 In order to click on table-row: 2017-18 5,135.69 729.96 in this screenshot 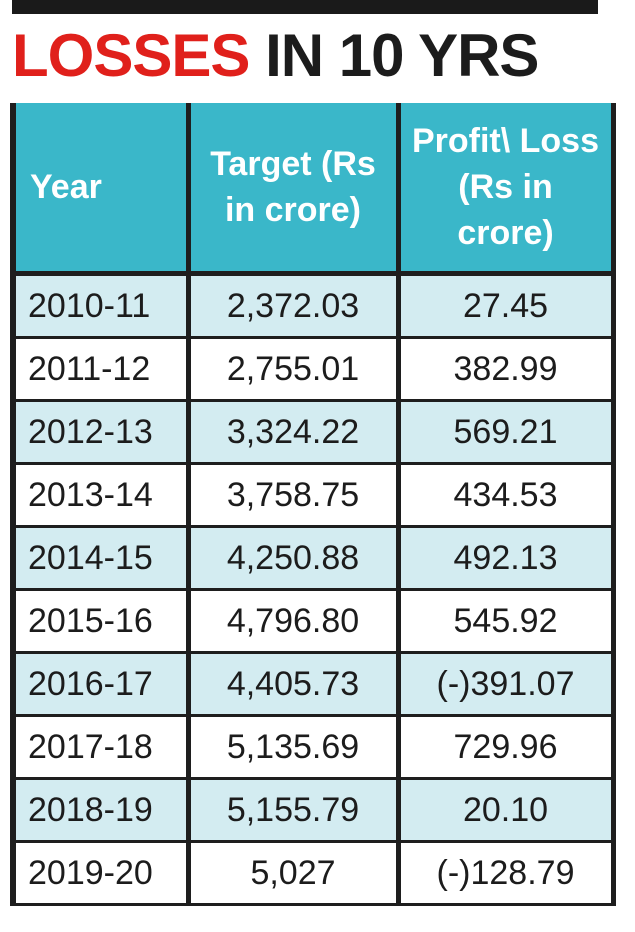, I will do `click(313, 747)`.